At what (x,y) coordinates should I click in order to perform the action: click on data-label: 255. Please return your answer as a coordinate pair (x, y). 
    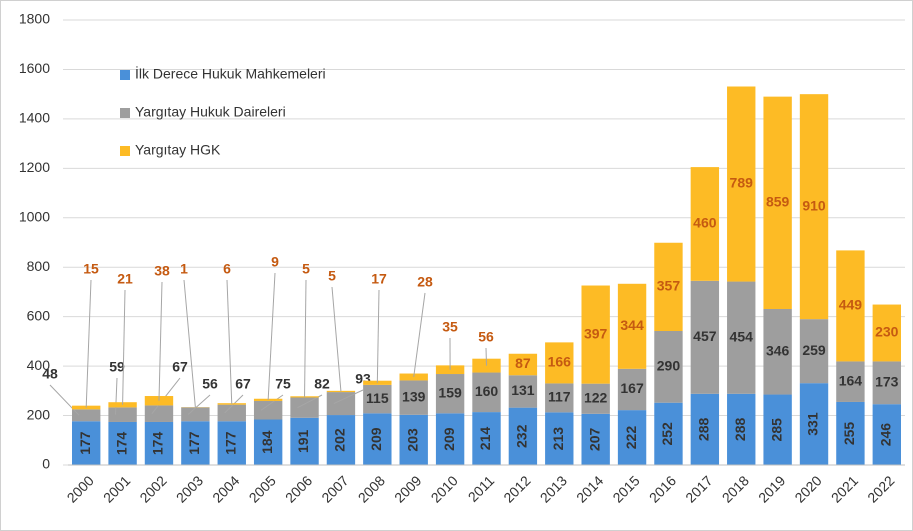
    Looking at the image, I should click on (849, 434).